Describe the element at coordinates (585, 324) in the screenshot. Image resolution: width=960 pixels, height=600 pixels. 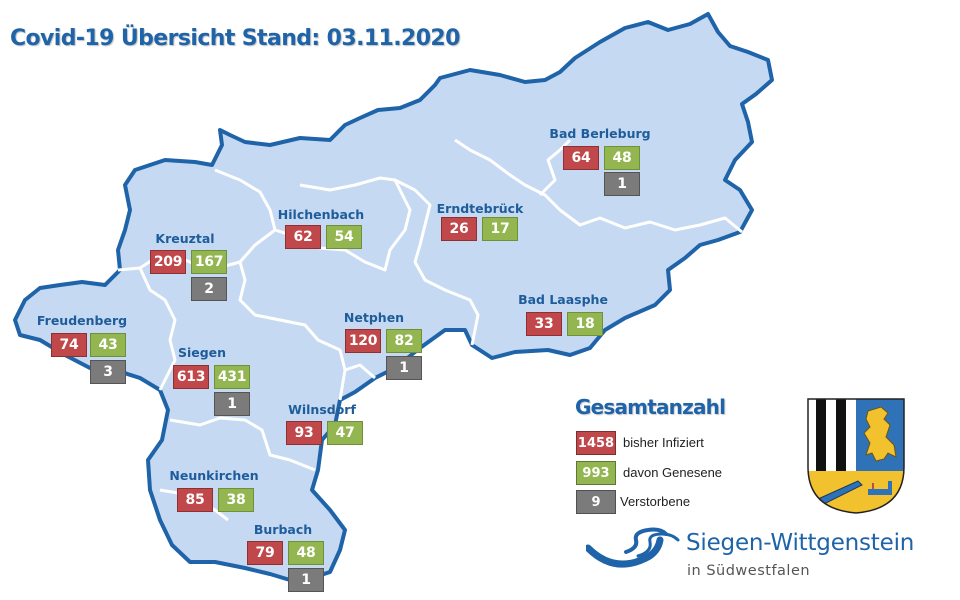
I see `recovered-count: 18` at that location.